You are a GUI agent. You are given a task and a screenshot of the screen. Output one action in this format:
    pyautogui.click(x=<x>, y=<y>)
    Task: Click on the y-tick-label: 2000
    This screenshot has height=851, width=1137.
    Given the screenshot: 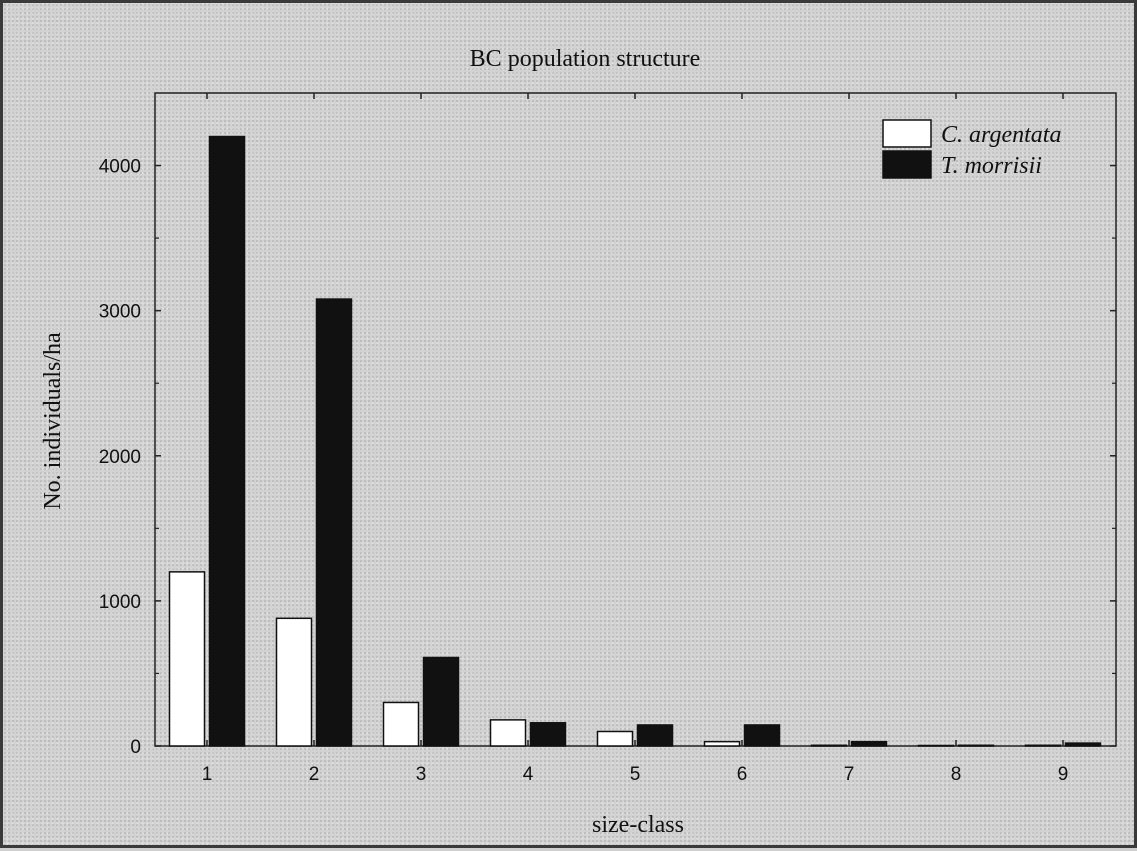 What is the action you would take?
    pyautogui.click(x=120, y=457)
    